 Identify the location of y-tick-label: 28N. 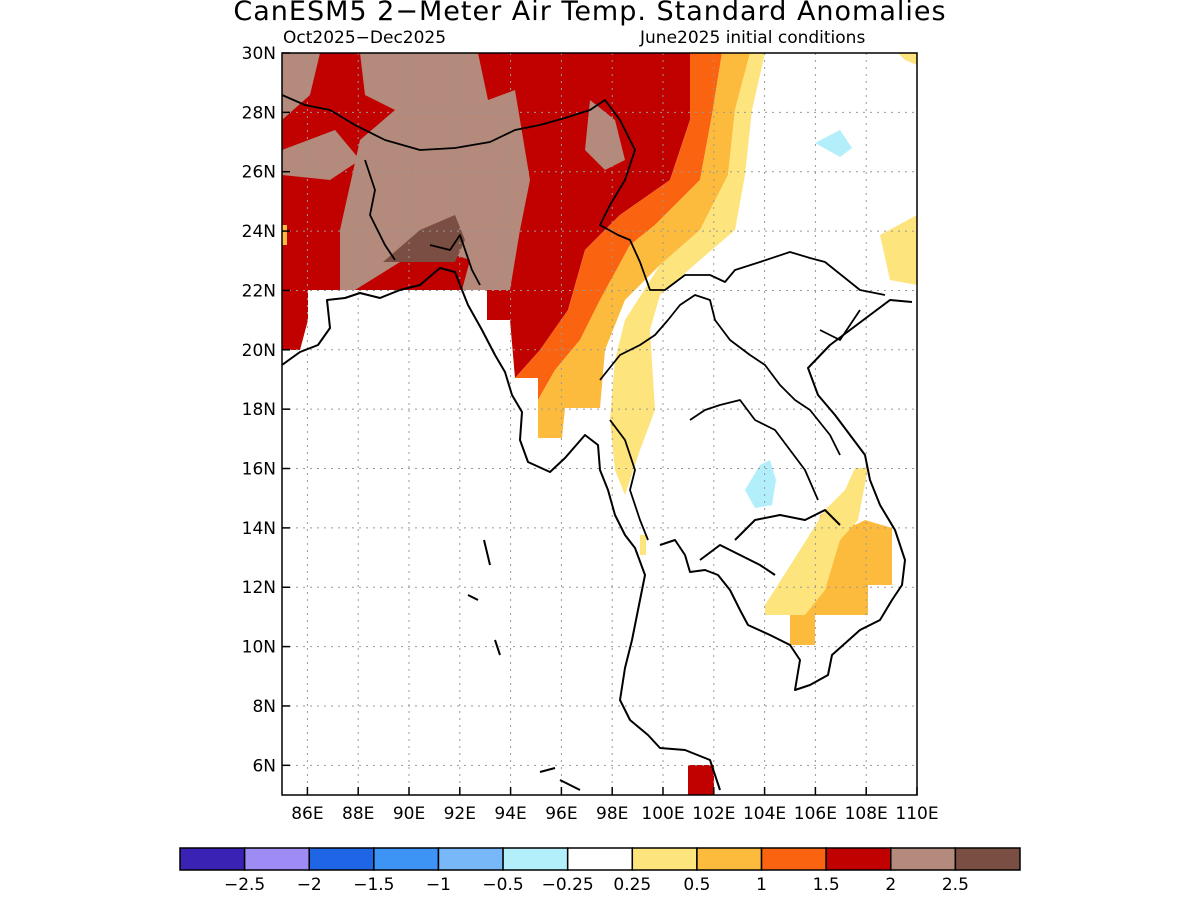
(259, 113).